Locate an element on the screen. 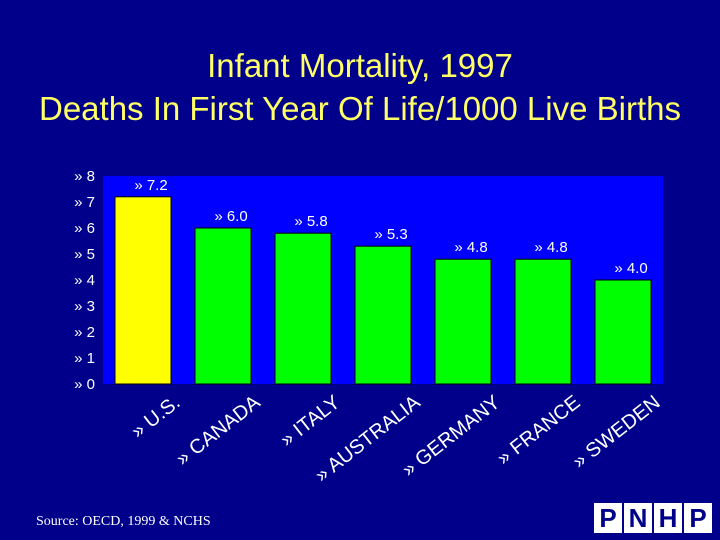  source-note: Source: OECD, 1999 & NCHS is located at coordinates (123, 521).